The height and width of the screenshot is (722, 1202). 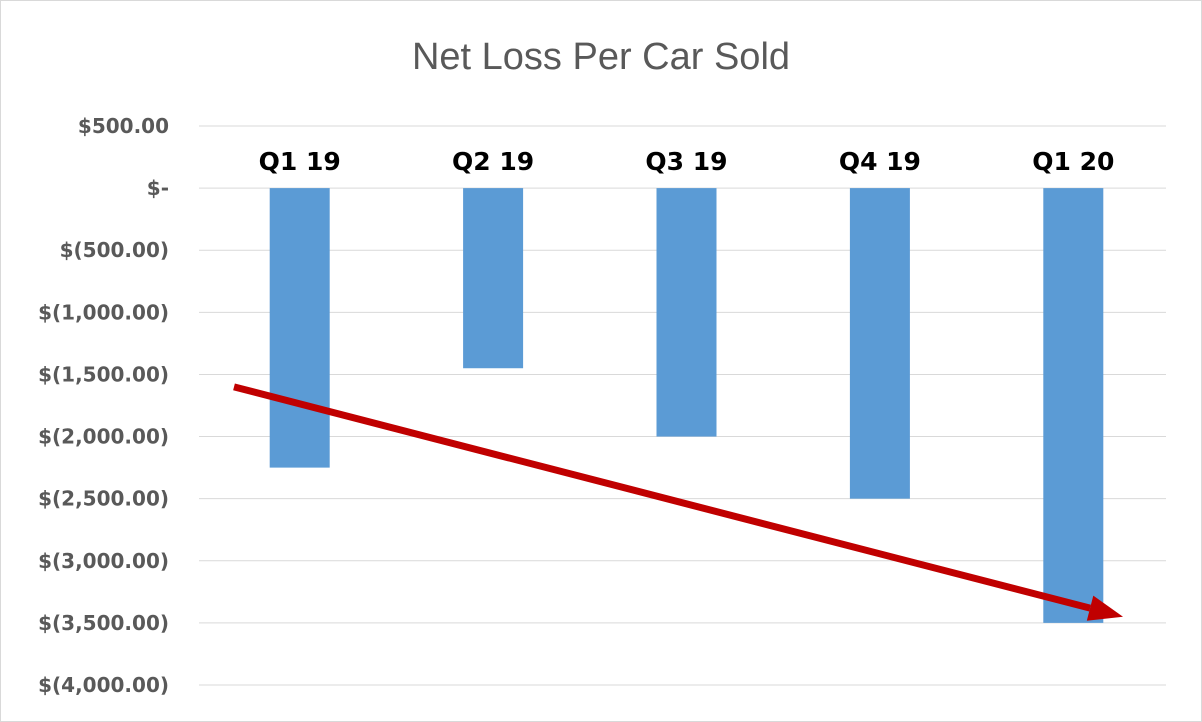 I want to click on y-tick-label: $(3,000.00), so click(x=103, y=561).